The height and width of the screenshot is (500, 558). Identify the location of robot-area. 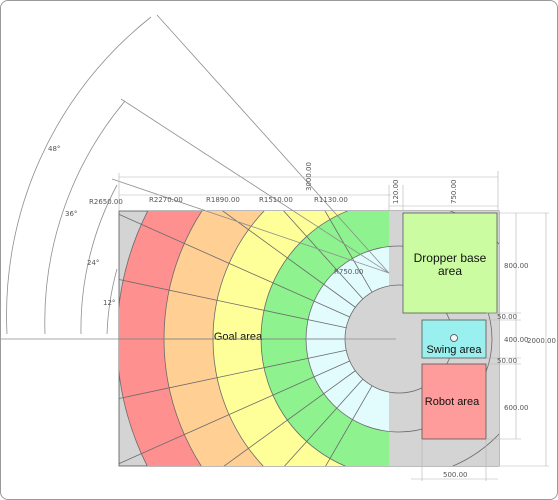
(454, 401).